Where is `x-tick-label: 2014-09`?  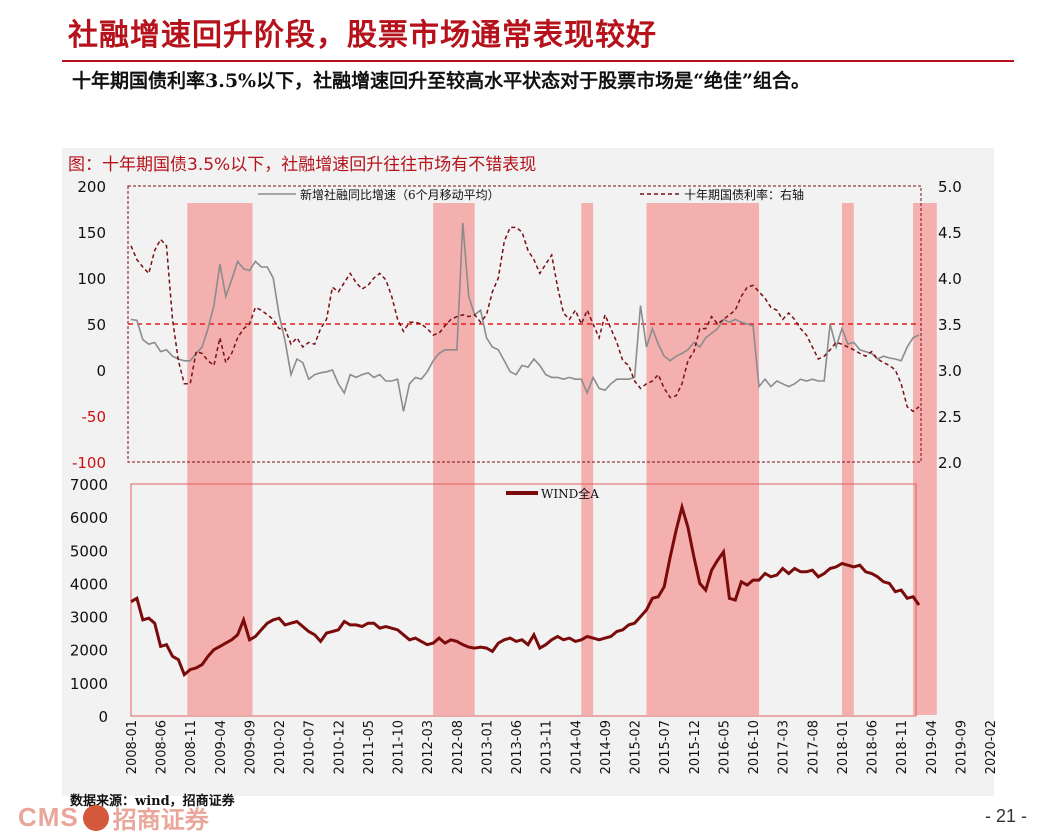 x-tick-label: 2014-09 is located at coordinates (606, 747).